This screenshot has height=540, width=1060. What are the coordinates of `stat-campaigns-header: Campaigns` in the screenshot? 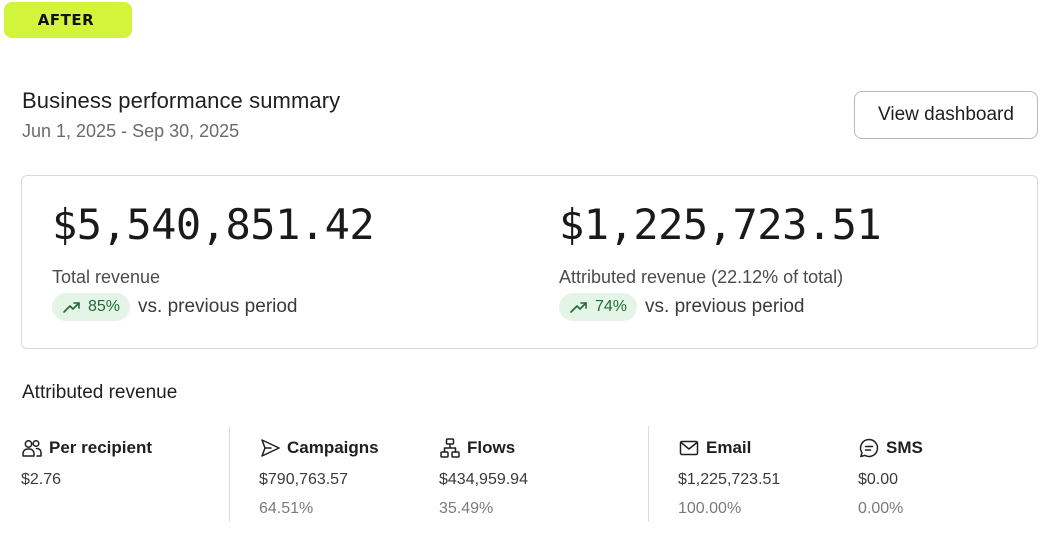 It's located at (319, 448).